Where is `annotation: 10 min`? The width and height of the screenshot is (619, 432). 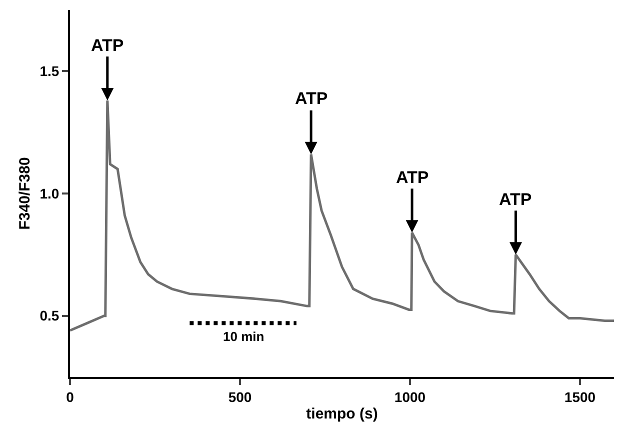 annotation: 10 min is located at coordinates (243, 336).